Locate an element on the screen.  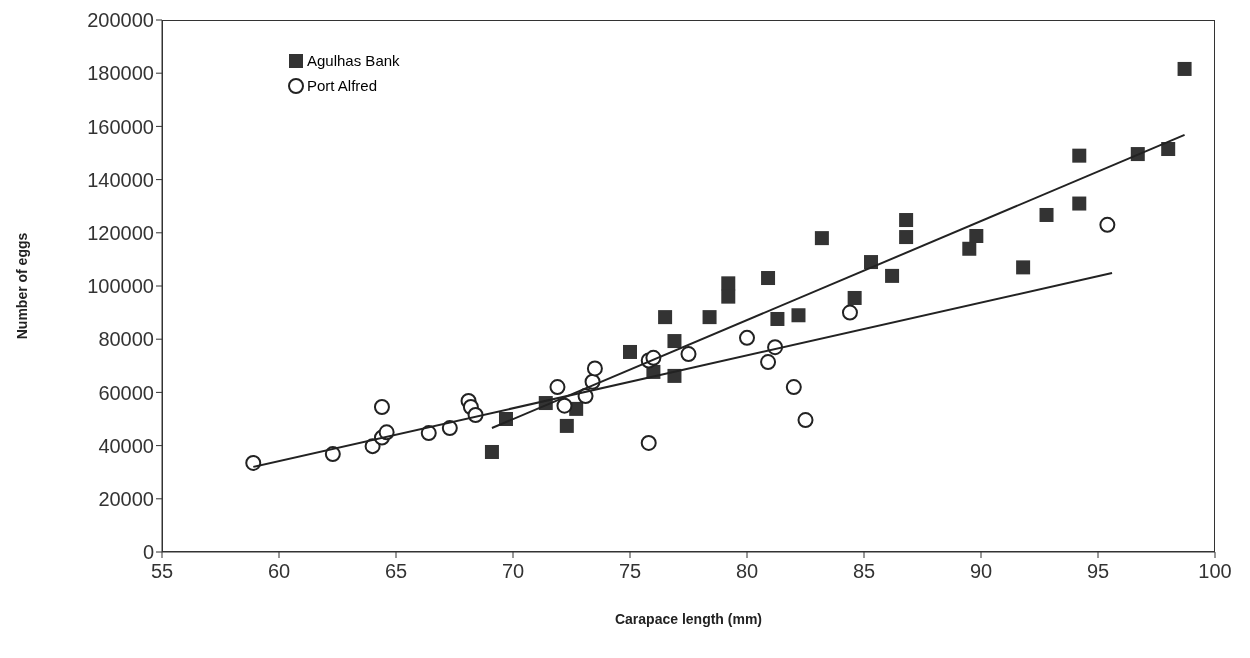
y-tick-label: 160000 is located at coordinates (120, 126).